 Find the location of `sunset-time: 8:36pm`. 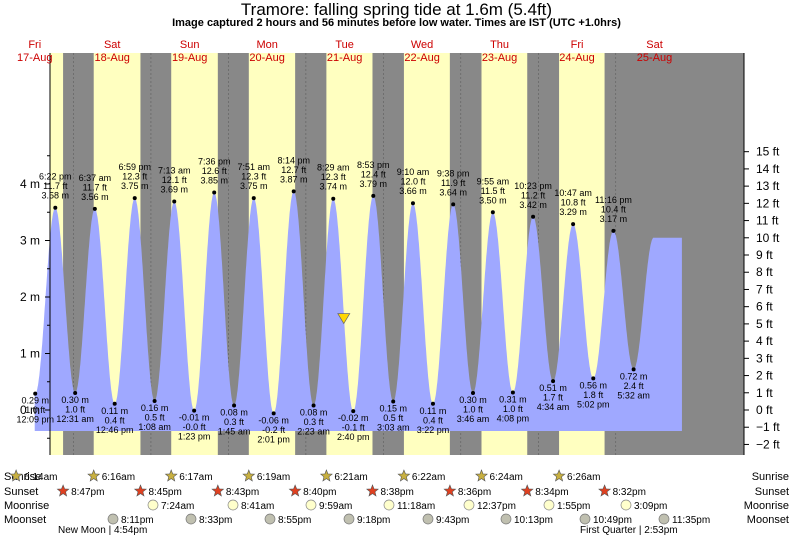

sunset-time: 8:36pm is located at coordinates (474, 492).